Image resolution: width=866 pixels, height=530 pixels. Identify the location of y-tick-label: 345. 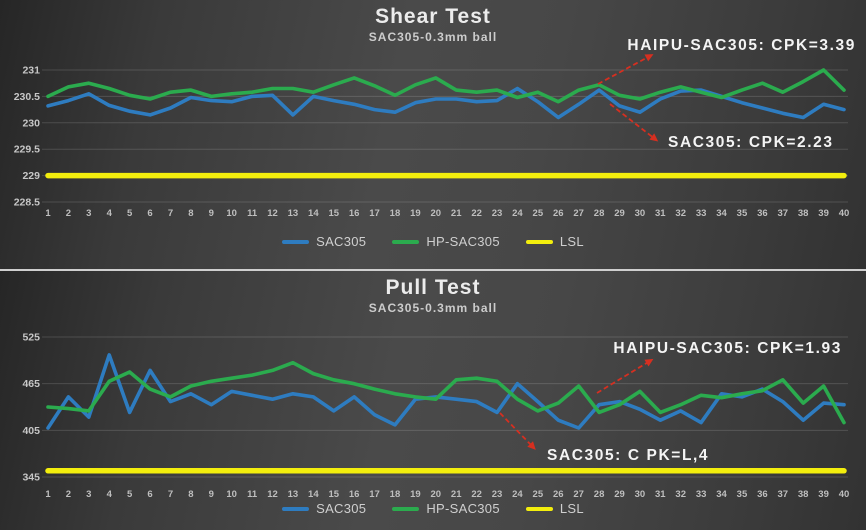
(31, 478).